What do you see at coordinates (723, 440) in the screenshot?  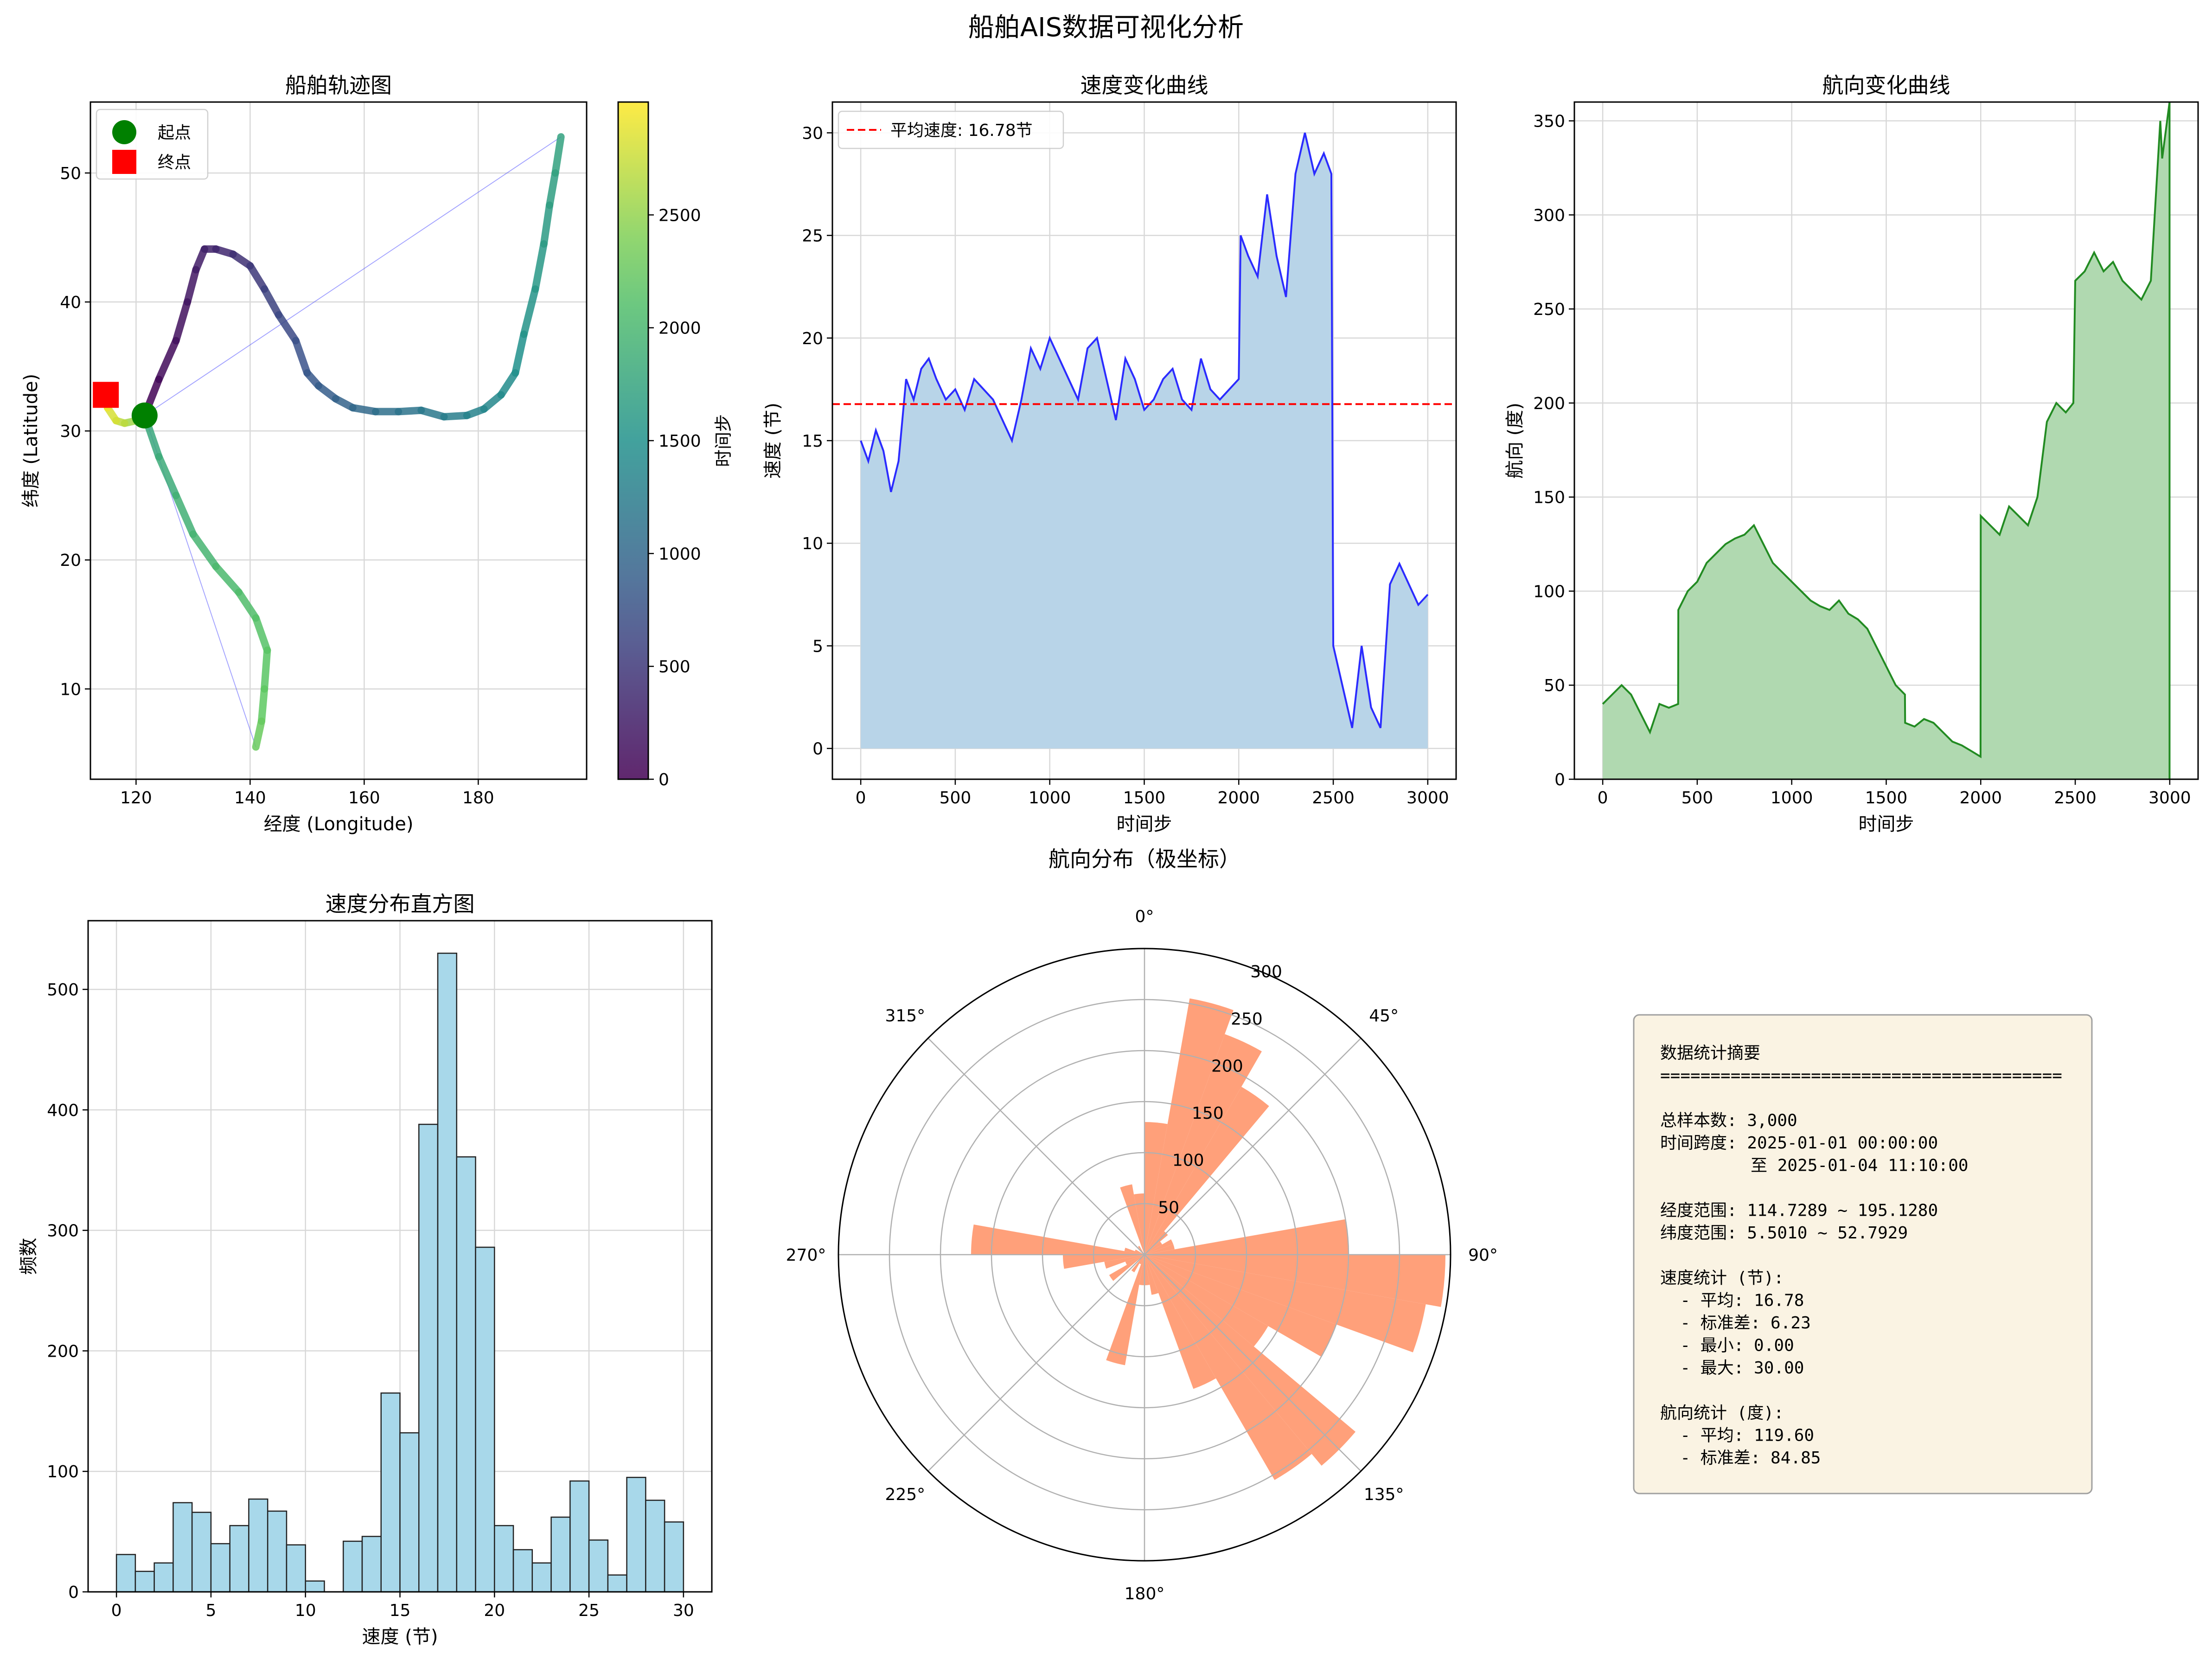 I see `colorbar-label: 时间步` at bounding box center [723, 440].